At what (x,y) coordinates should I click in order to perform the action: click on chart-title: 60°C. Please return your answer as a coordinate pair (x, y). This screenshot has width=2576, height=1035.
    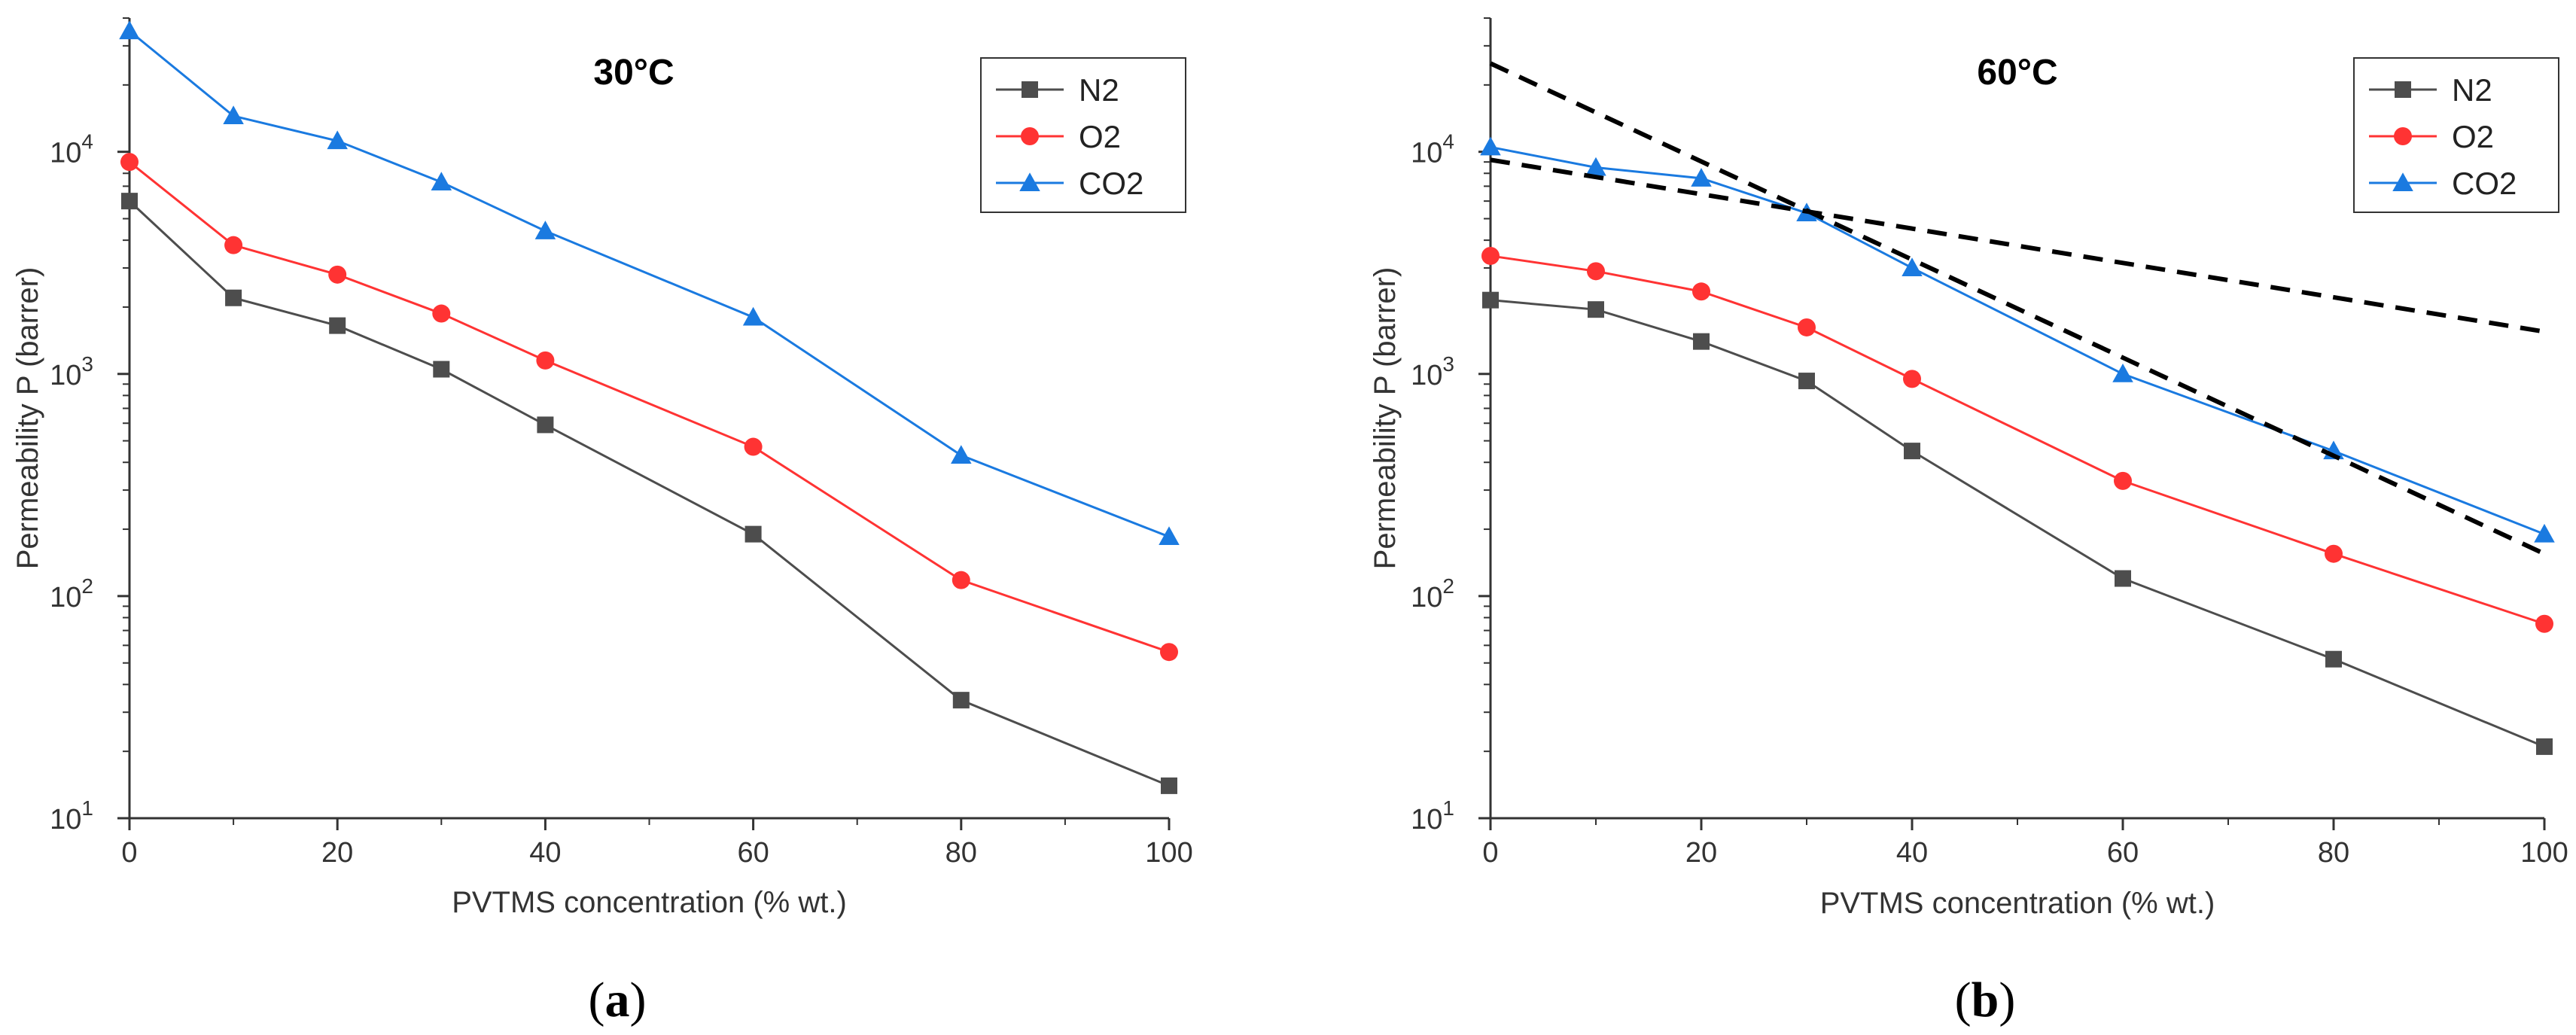
    Looking at the image, I should click on (2017, 73).